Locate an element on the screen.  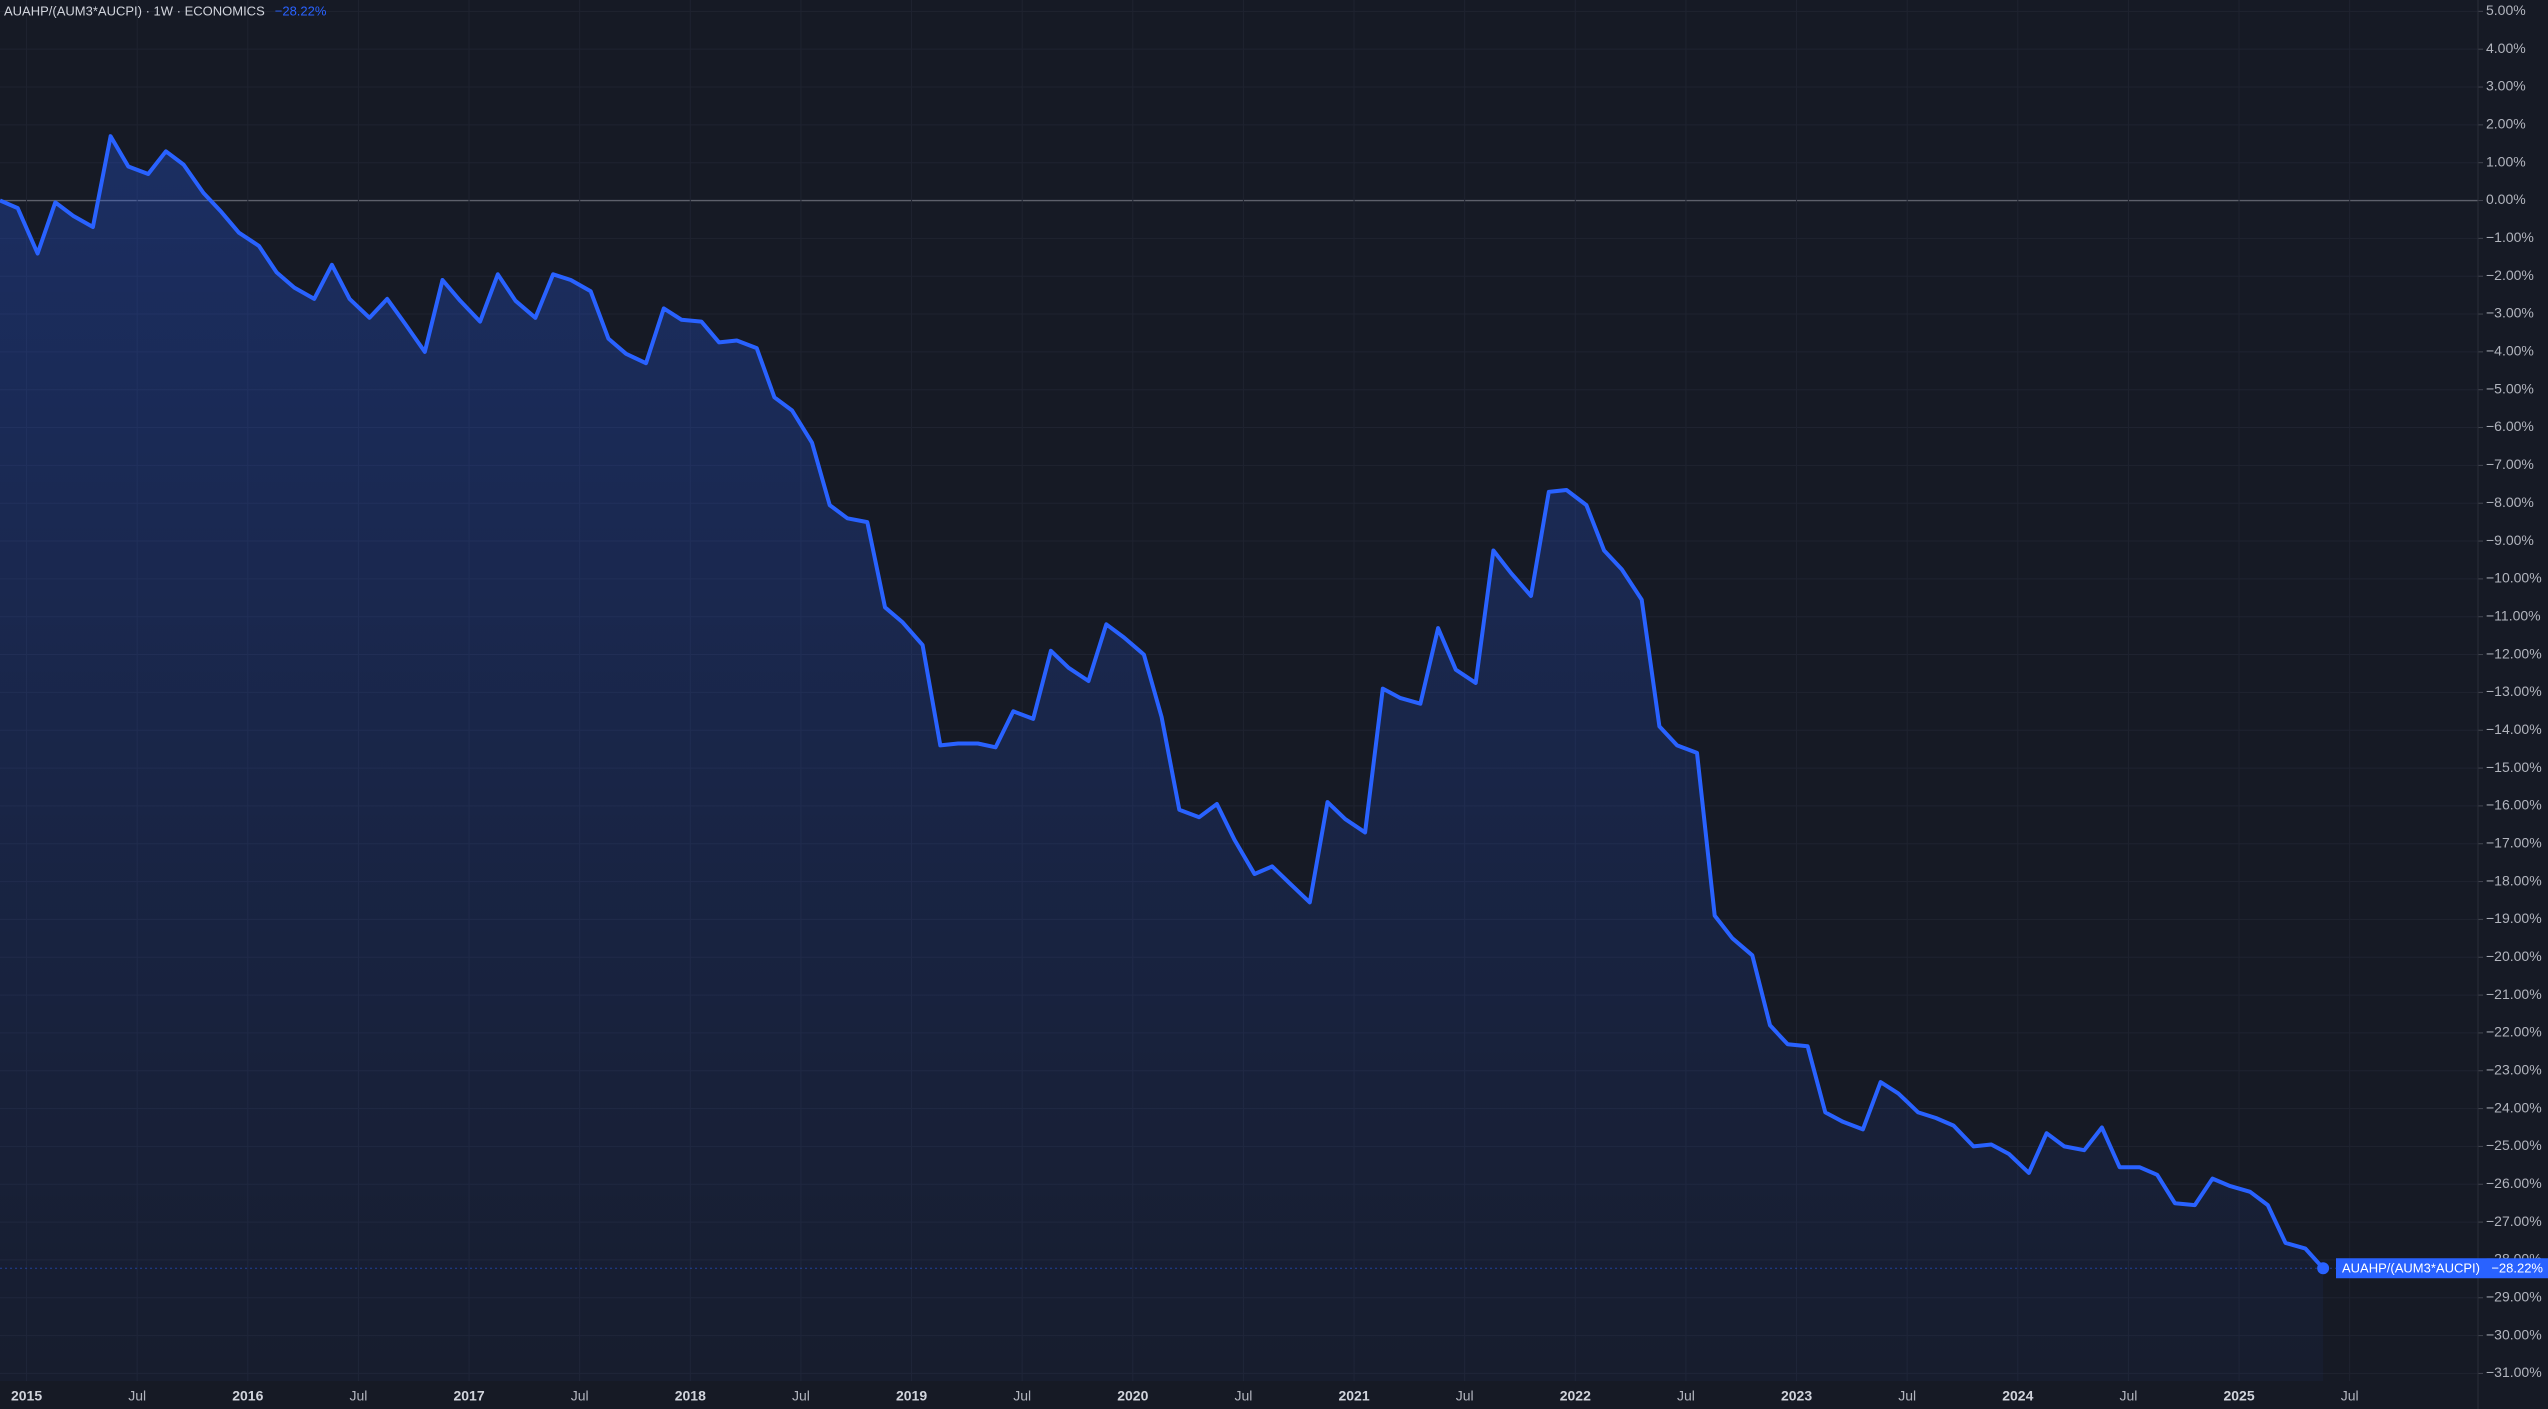
y-tick-label: 5.00% is located at coordinates (2506, 10).